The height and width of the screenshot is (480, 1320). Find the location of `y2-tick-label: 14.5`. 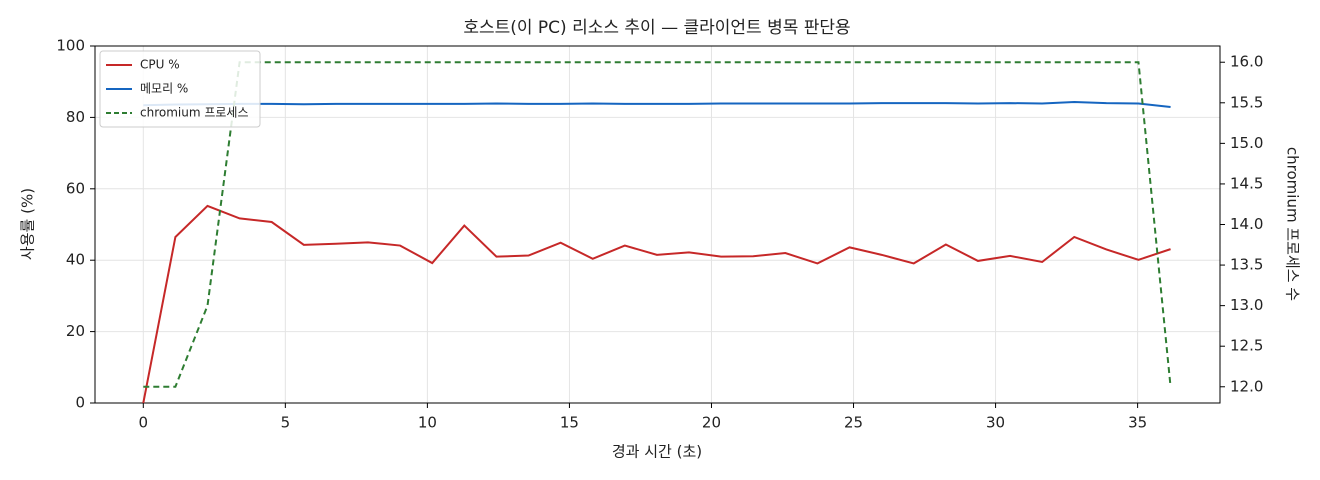

y2-tick-label: 14.5 is located at coordinates (1246, 183).